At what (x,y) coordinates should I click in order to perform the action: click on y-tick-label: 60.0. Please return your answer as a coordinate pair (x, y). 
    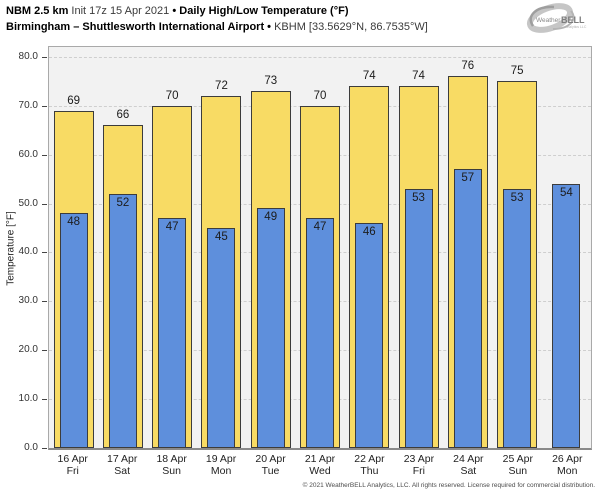
    Looking at the image, I should click on (28, 154).